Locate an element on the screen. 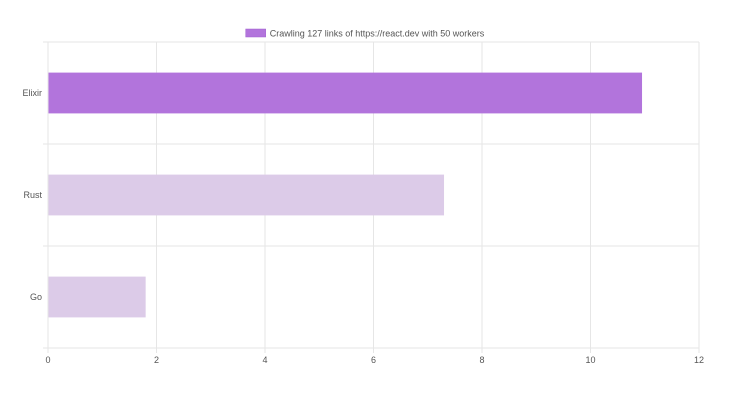 This screenshot has height=401, width=730. category-label-rust: Rust is located at coordinates (32, 195).